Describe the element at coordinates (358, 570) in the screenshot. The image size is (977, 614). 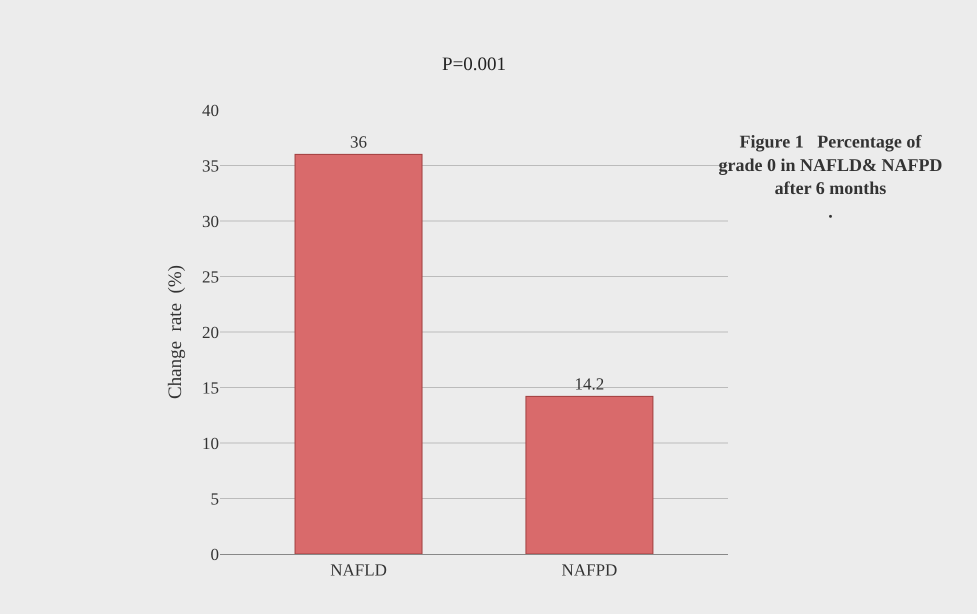
I see `x-tick-label: NAFLD` at that location.